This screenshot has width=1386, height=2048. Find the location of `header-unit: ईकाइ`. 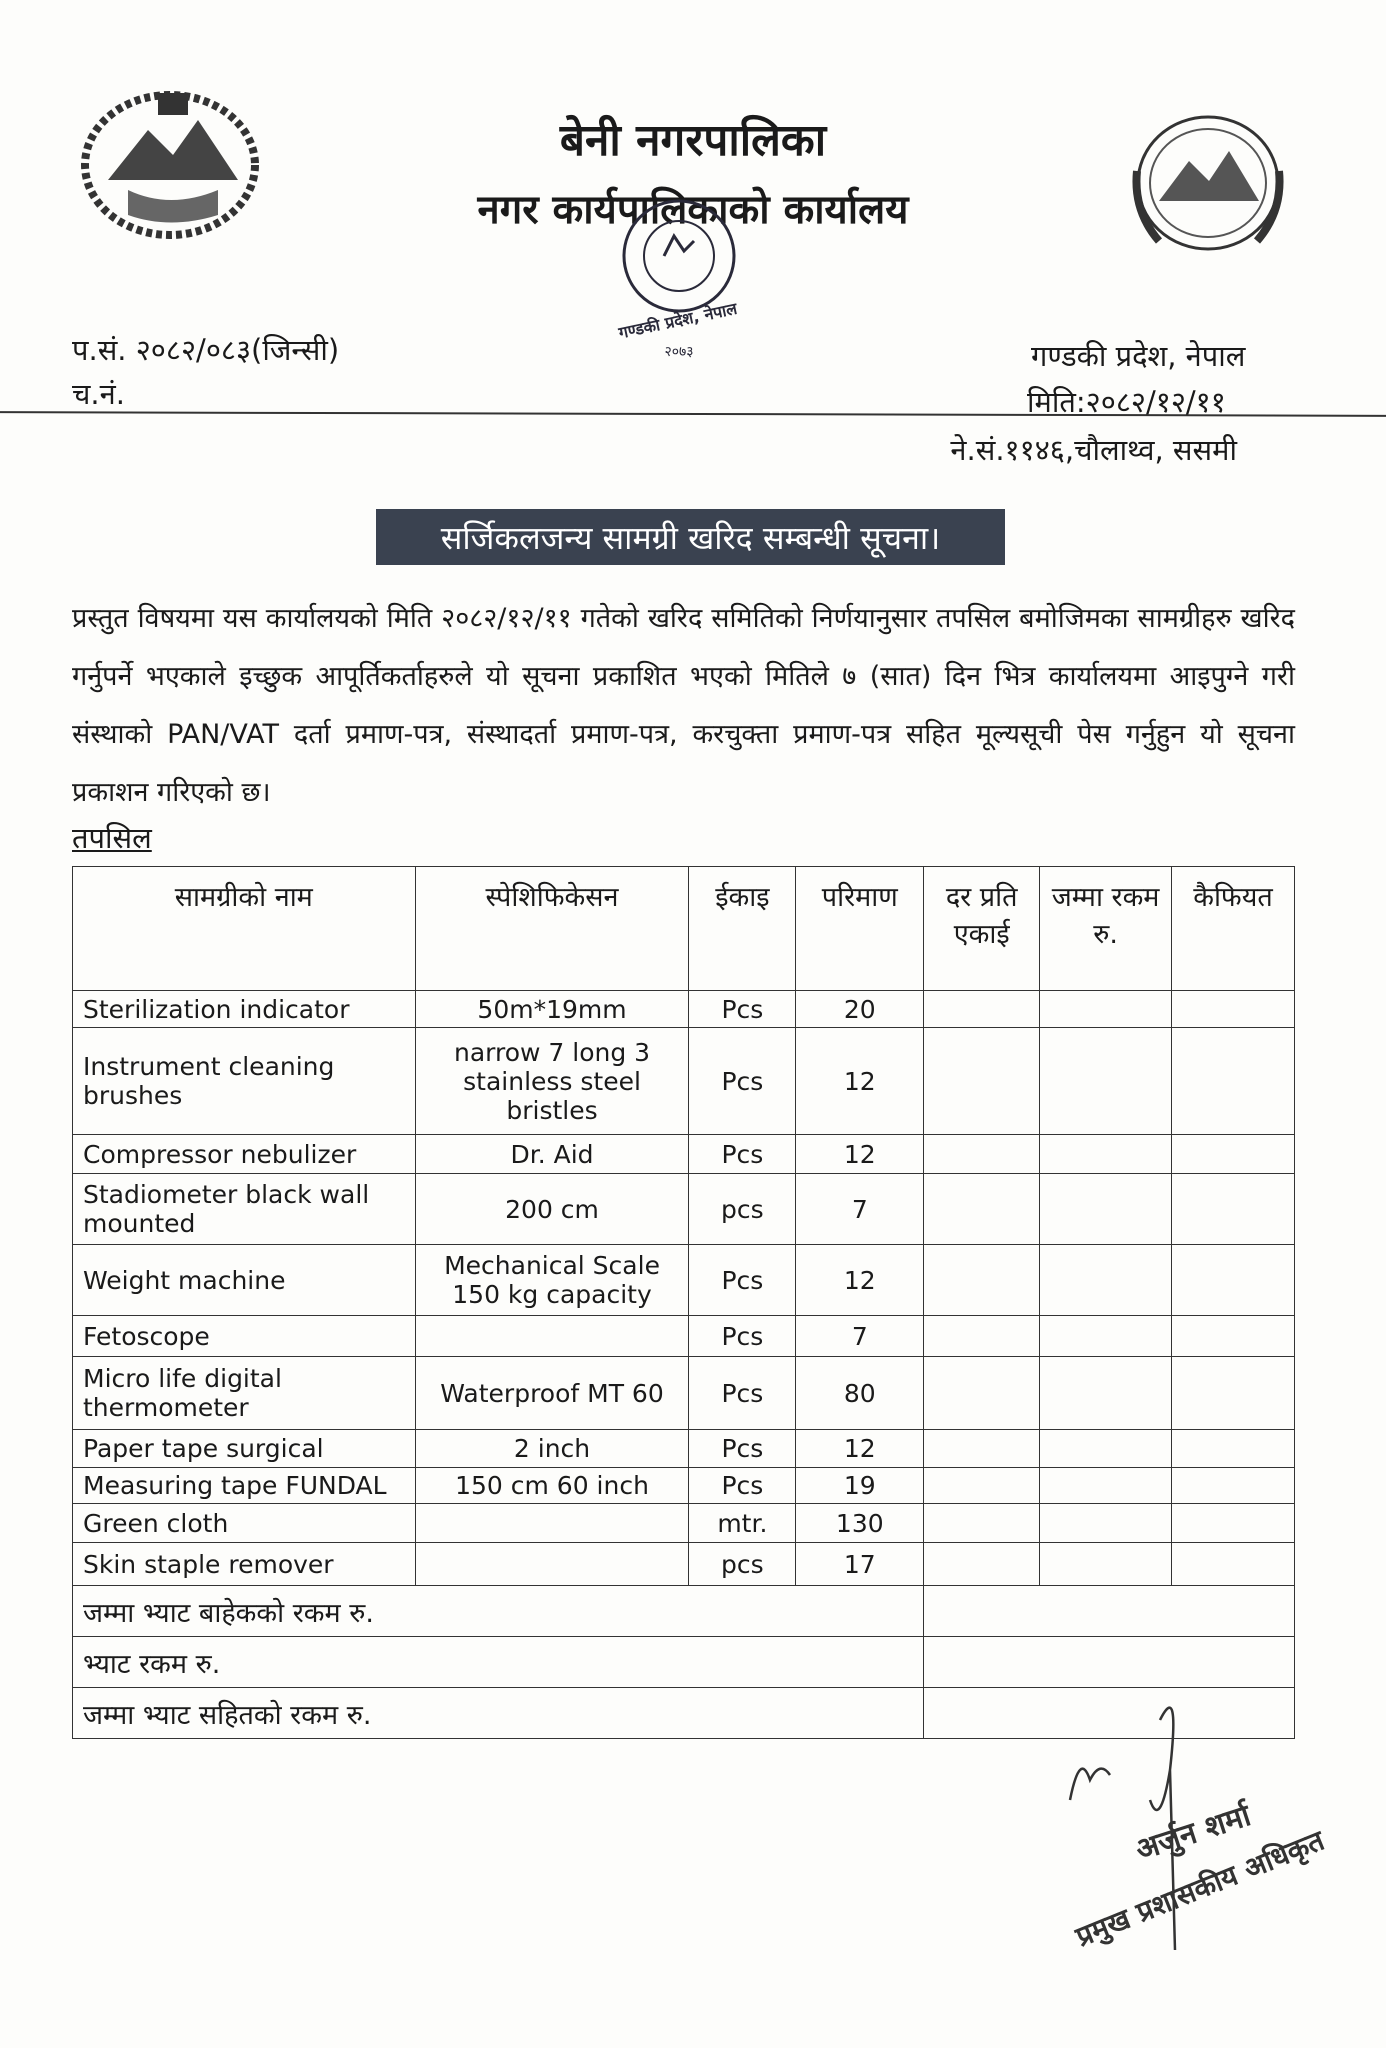

header-unit: ईकाइ is located at coordinates (742, 928).